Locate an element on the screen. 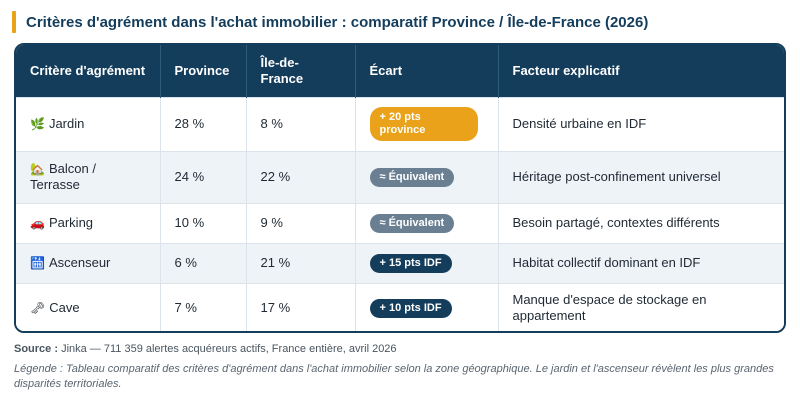 The height and width of the screenshot is (406, 800). cell-criterion: 🚗 Parking is located at coordinates (88, 222).